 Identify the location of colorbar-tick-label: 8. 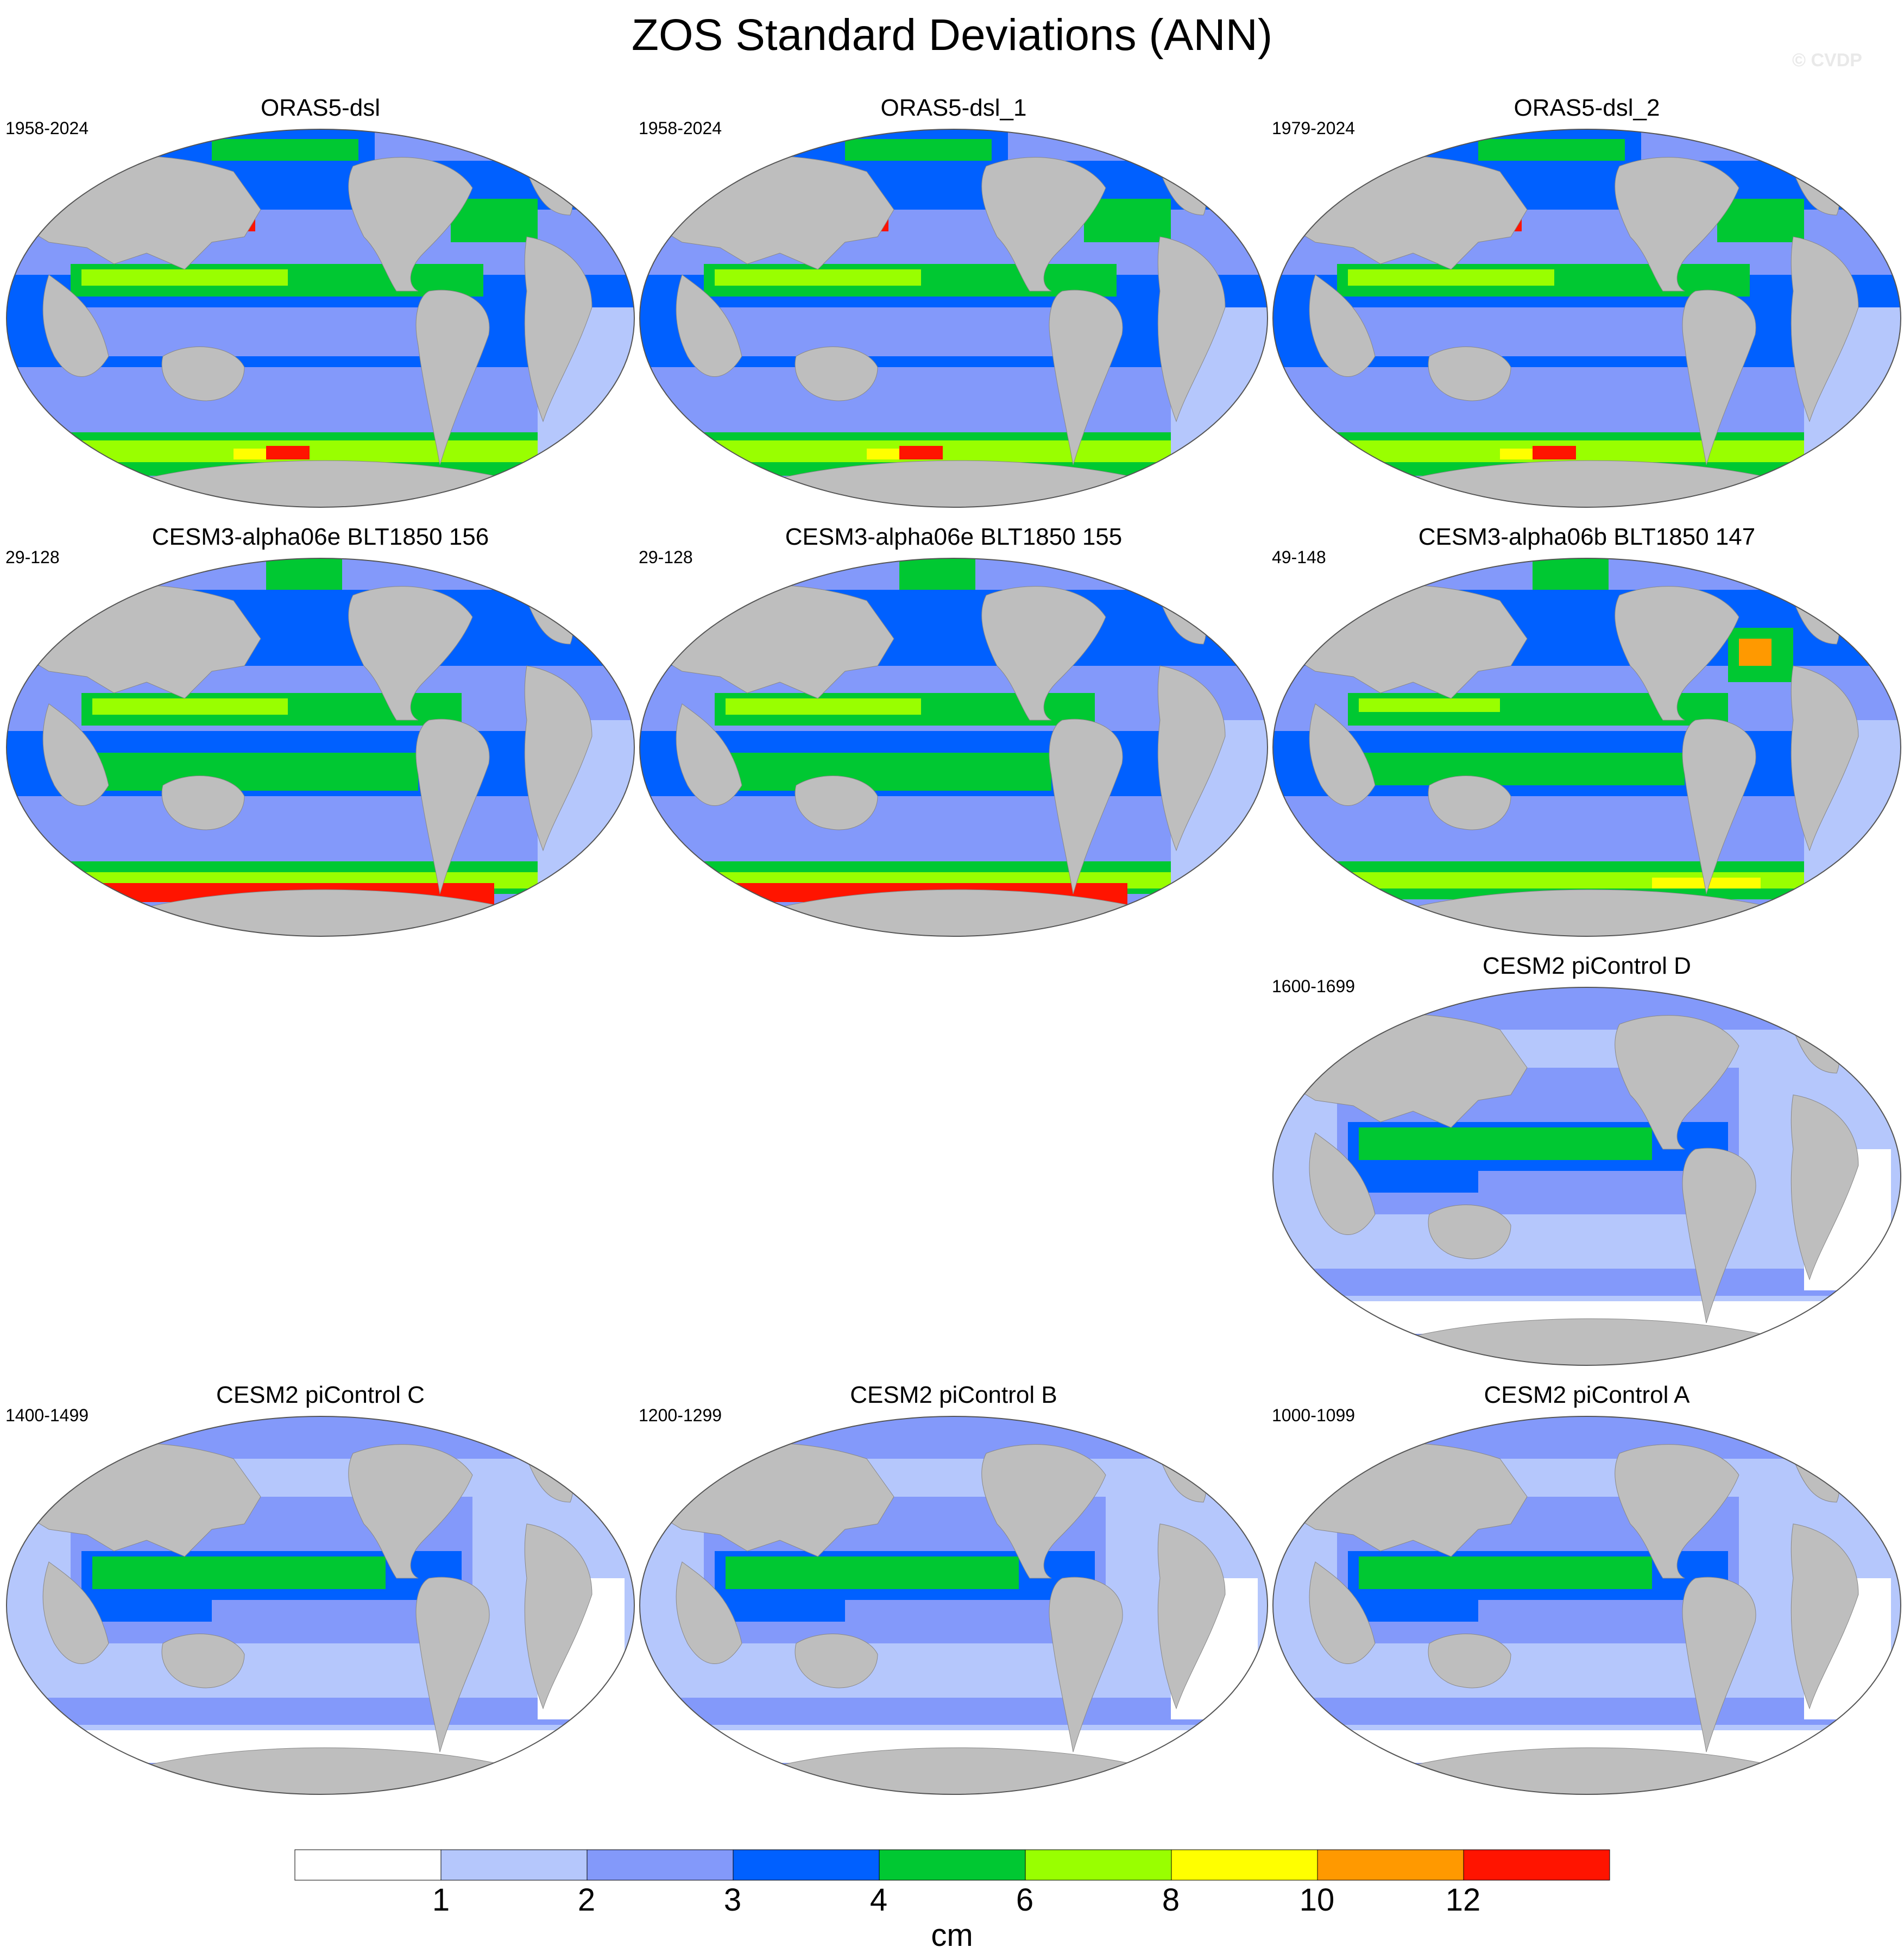
(1171, 1900).